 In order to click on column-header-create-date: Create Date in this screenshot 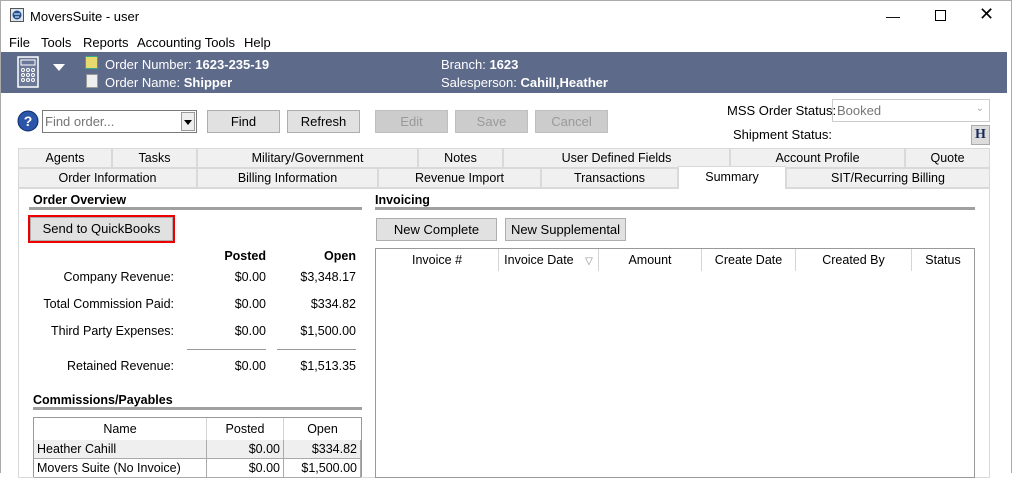, I will do `click(749, 260)`.